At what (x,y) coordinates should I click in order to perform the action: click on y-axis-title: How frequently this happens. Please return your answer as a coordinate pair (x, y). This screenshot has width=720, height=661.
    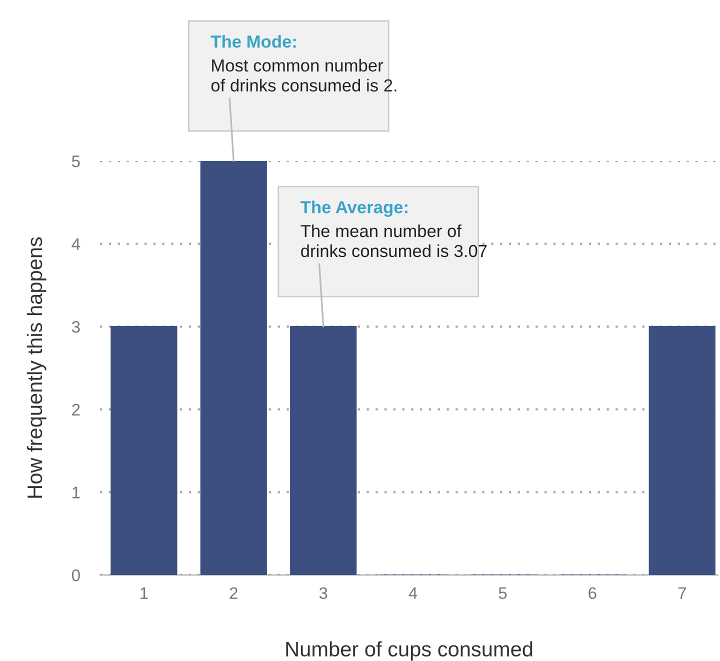
    Looking at the image, I should click on (36, 367).